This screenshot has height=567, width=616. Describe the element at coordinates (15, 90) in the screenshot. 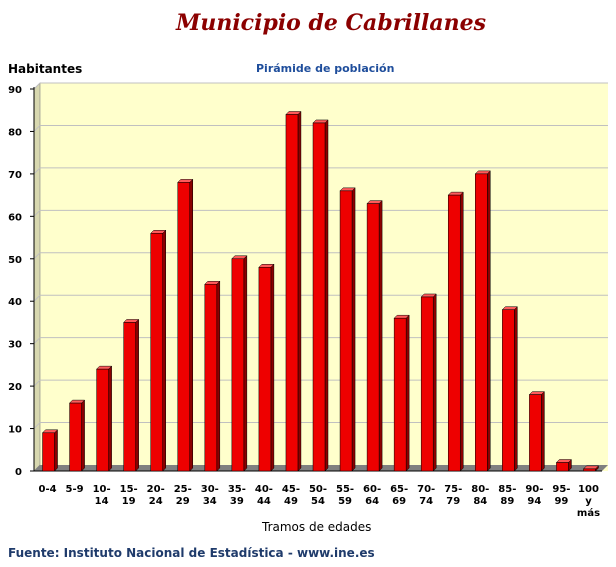

I see `y-tick-label: 90` at that location.